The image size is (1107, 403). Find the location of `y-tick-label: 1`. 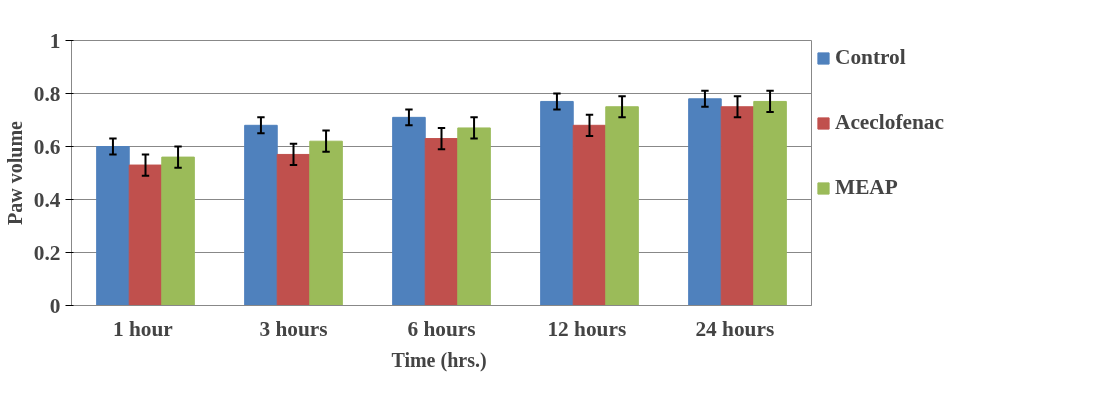

y-tick-label: 1 is located at coordinates (55, 40).